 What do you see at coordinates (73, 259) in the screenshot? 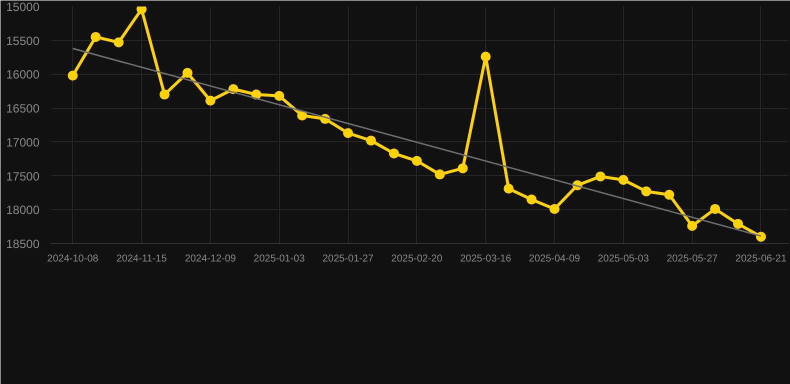
I see `x-tick-label: 2024-10-08` at bounding box center [73, 259].